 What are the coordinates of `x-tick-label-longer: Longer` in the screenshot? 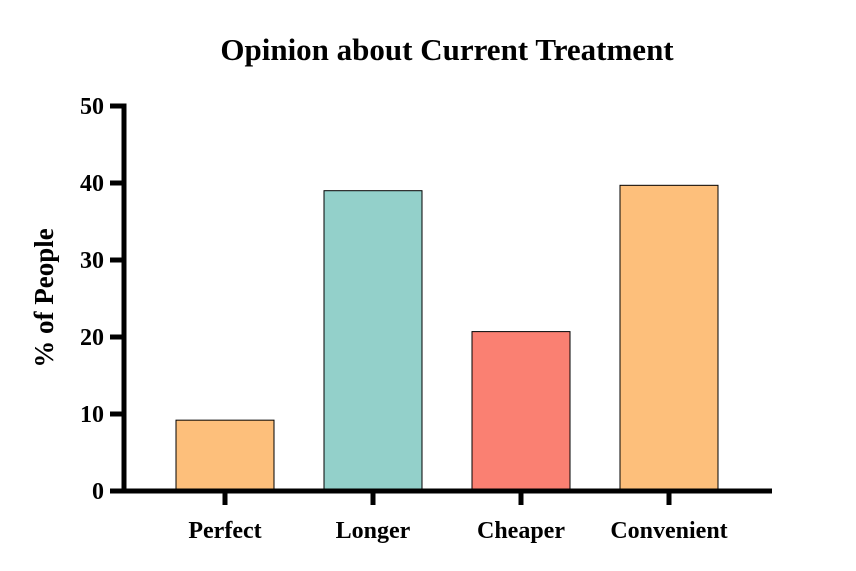 It's located at (373, 531).